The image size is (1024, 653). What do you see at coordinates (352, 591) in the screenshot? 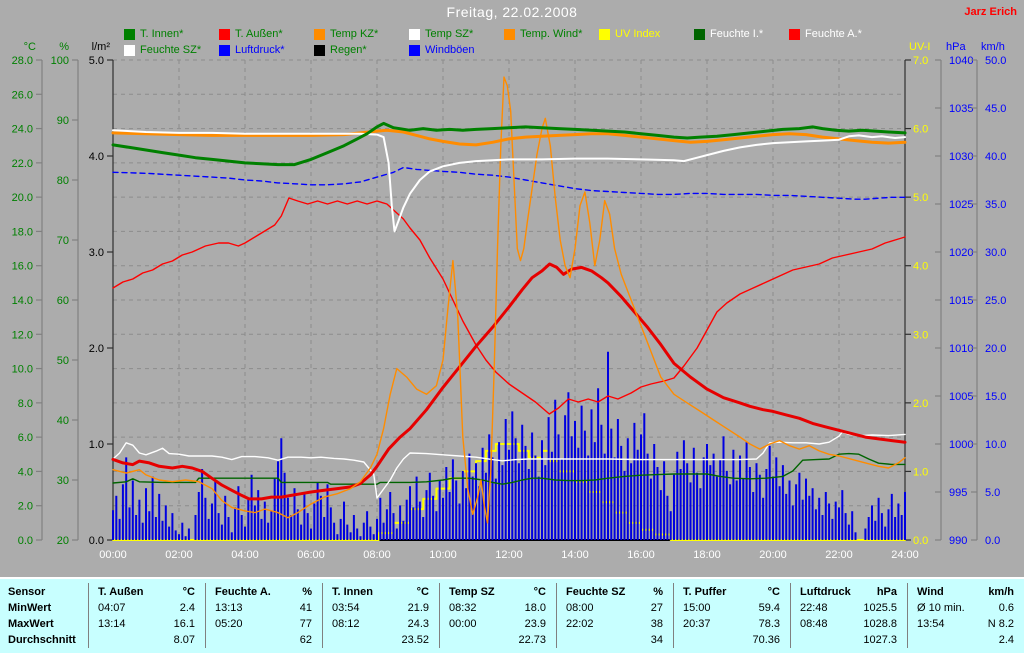
I see `table-cell-time: T. Innen` at bounding box center [352, 591].